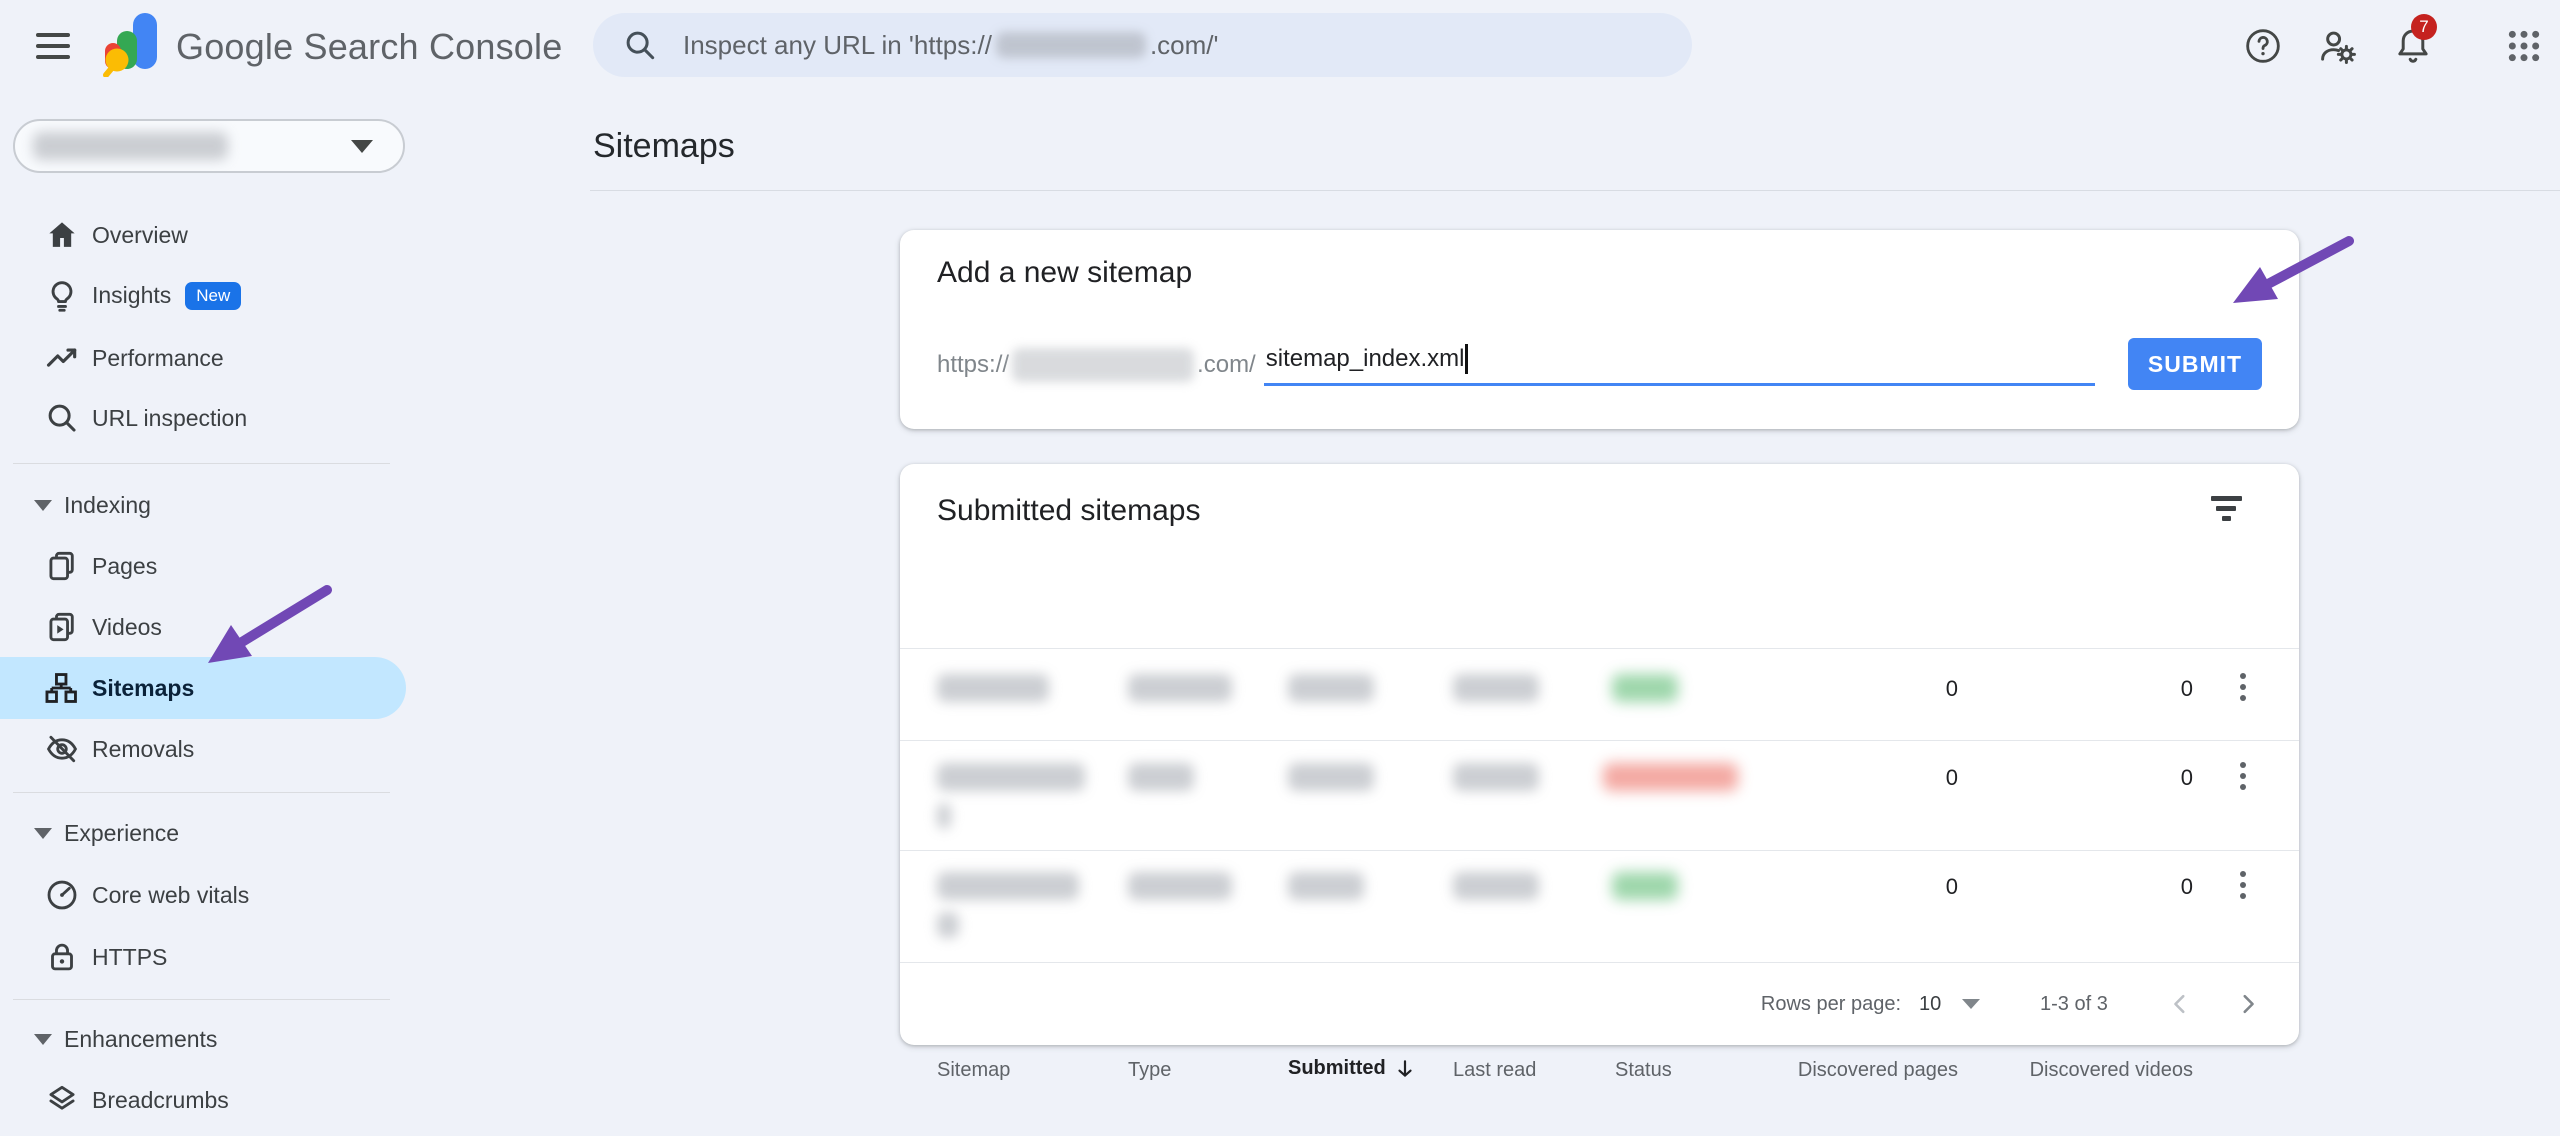 The height and width of the screenshot is (1136, 2560). What do you see at coordinates (2424, 27) in the screenshot?
I see `notification-count-badge: 7` at bounding box center [2424, 27].